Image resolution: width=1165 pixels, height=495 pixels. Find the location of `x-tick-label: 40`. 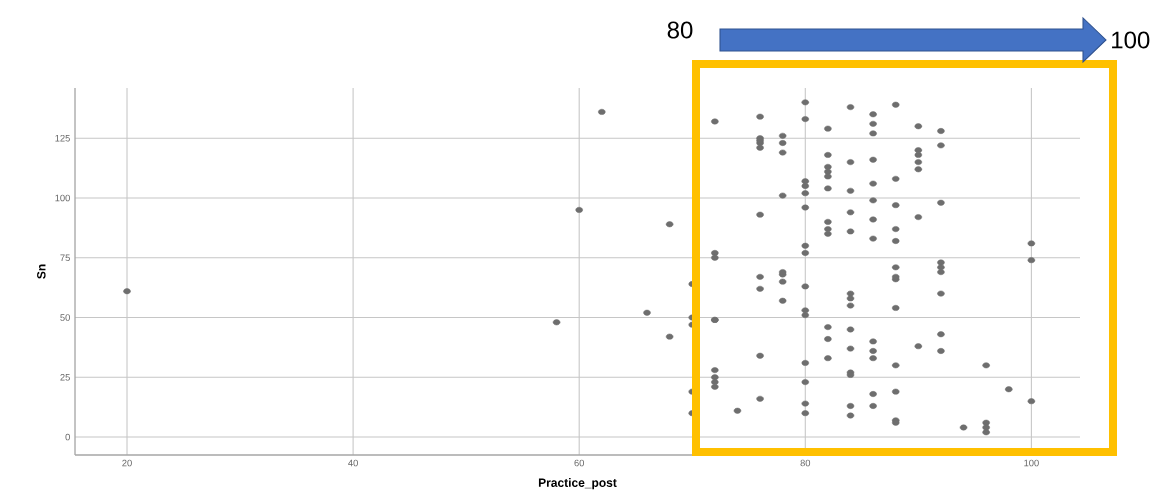

x-tick-label: 40 is located at coordinates (353, 463).